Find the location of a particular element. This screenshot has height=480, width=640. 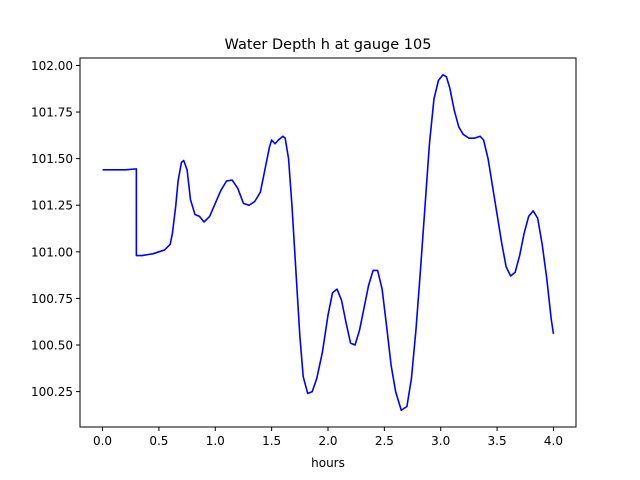

x-tick-label: 1.0 is located at coordinates (215, 441).